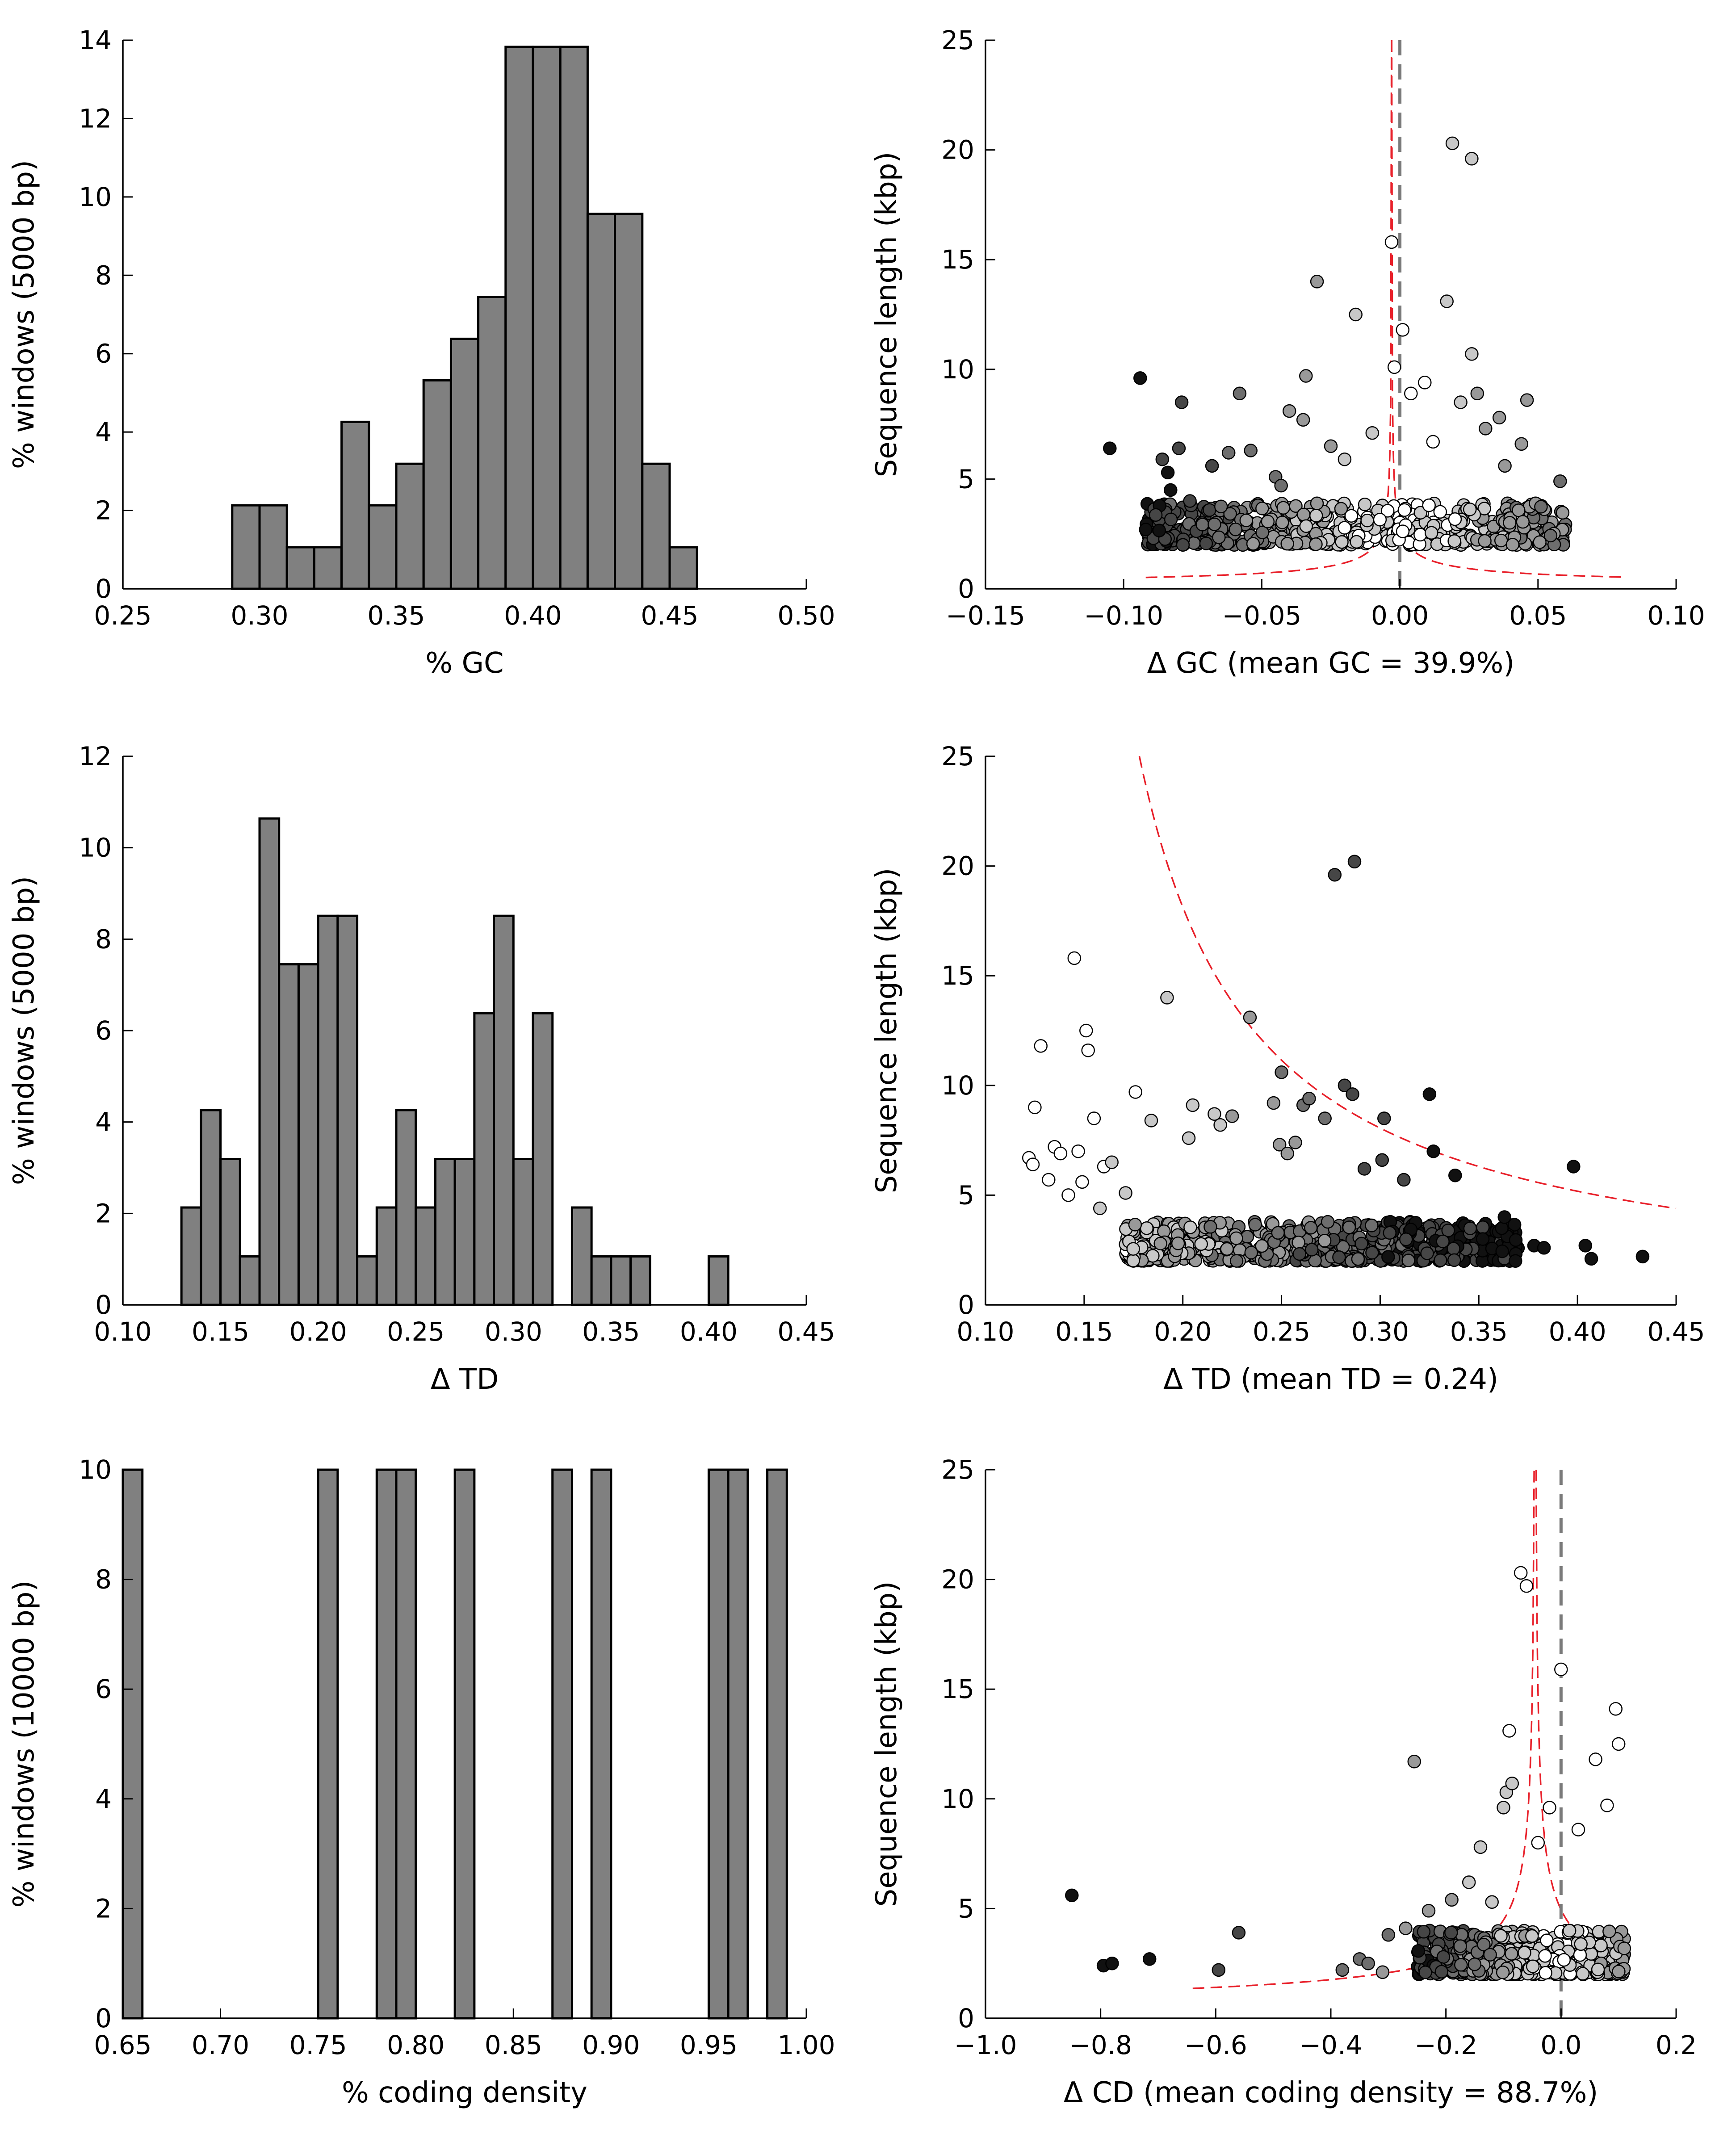 Image resolution: width=1736 pixels, height=2138 pixels. What do you see at coordinates (95, 119) in the screenshot?
I see `y-tick-label: 12` at bounding box center [95, 119].